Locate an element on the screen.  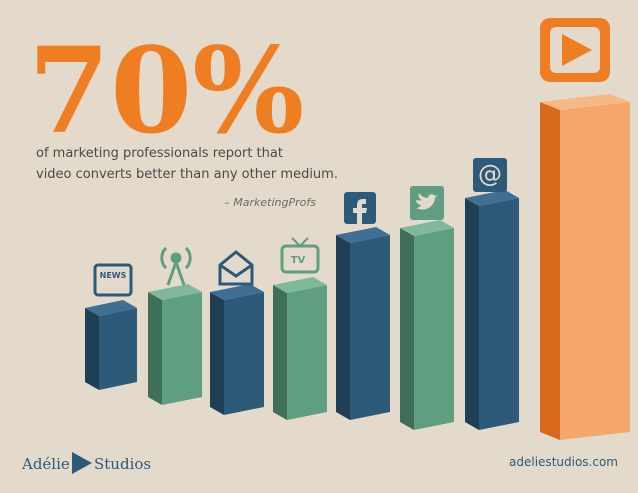
brand: Studios is located at coordinates (122, 464).